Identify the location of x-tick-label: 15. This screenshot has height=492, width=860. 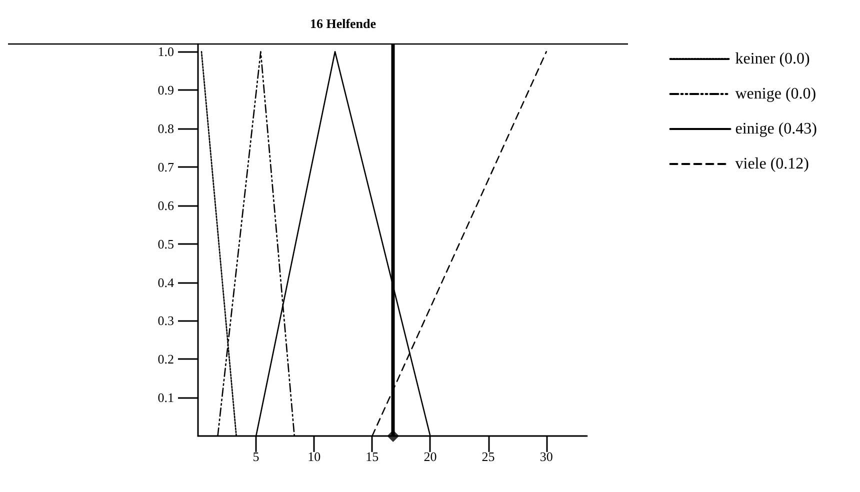
(372, 456).